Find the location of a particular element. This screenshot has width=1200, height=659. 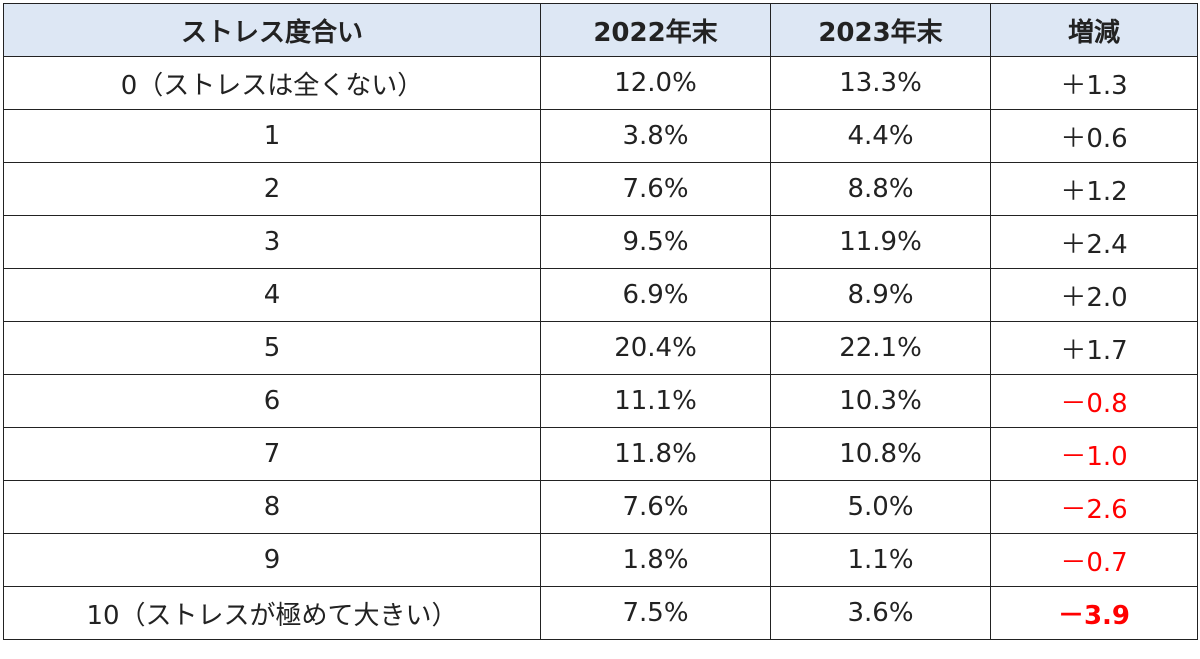

table-cell: 5.0% is located at coordinates (880, 507).